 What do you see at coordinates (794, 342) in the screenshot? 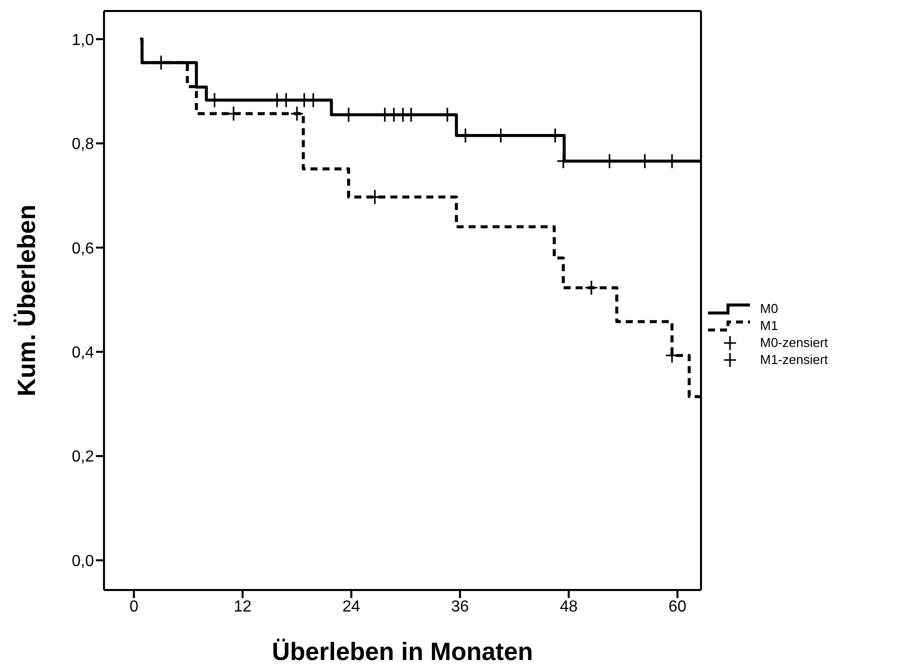
I see `legend-label: M0-zensiert` at bounding box center [794, 342].